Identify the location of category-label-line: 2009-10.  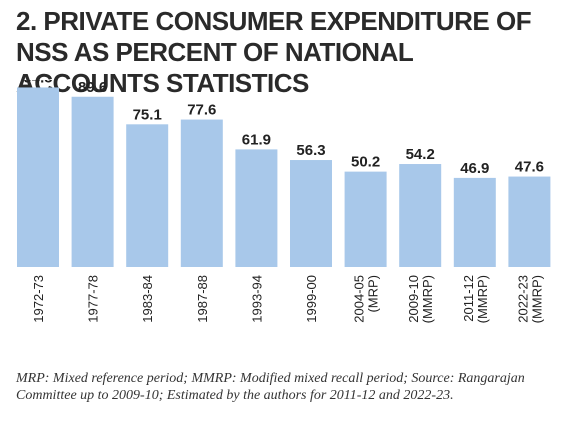
(413, 299).